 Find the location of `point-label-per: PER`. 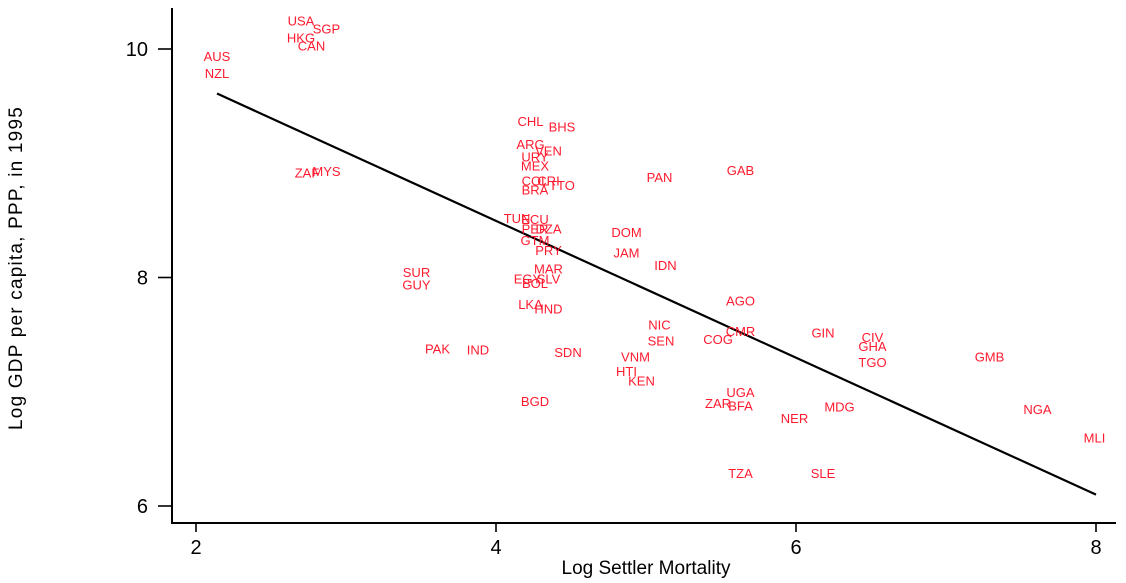

point-label-per: PER is located at coordinates (535, 228).